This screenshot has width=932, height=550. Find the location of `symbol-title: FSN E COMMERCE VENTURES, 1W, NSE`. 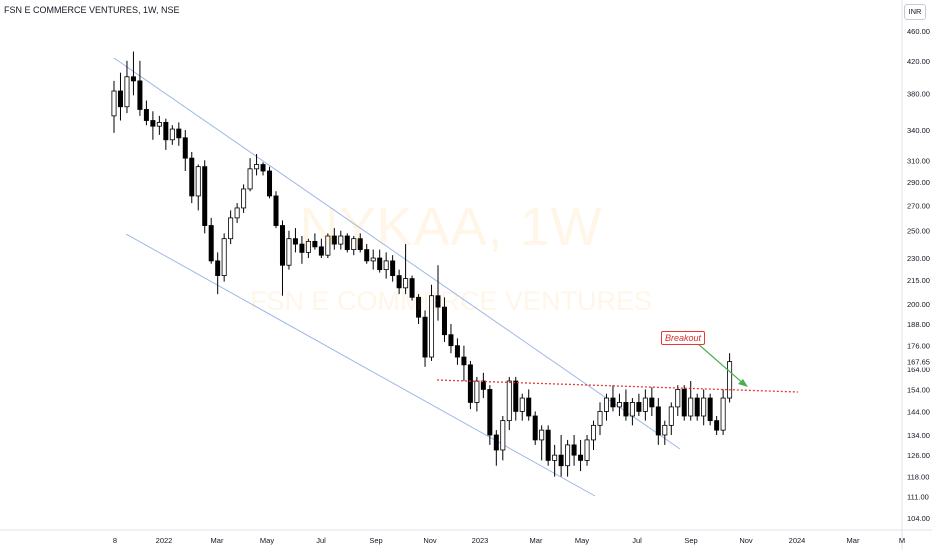

symbol-title: FSN E COMMERCE VENTURES, 1W, NSE is located at coordinates (92, 10).